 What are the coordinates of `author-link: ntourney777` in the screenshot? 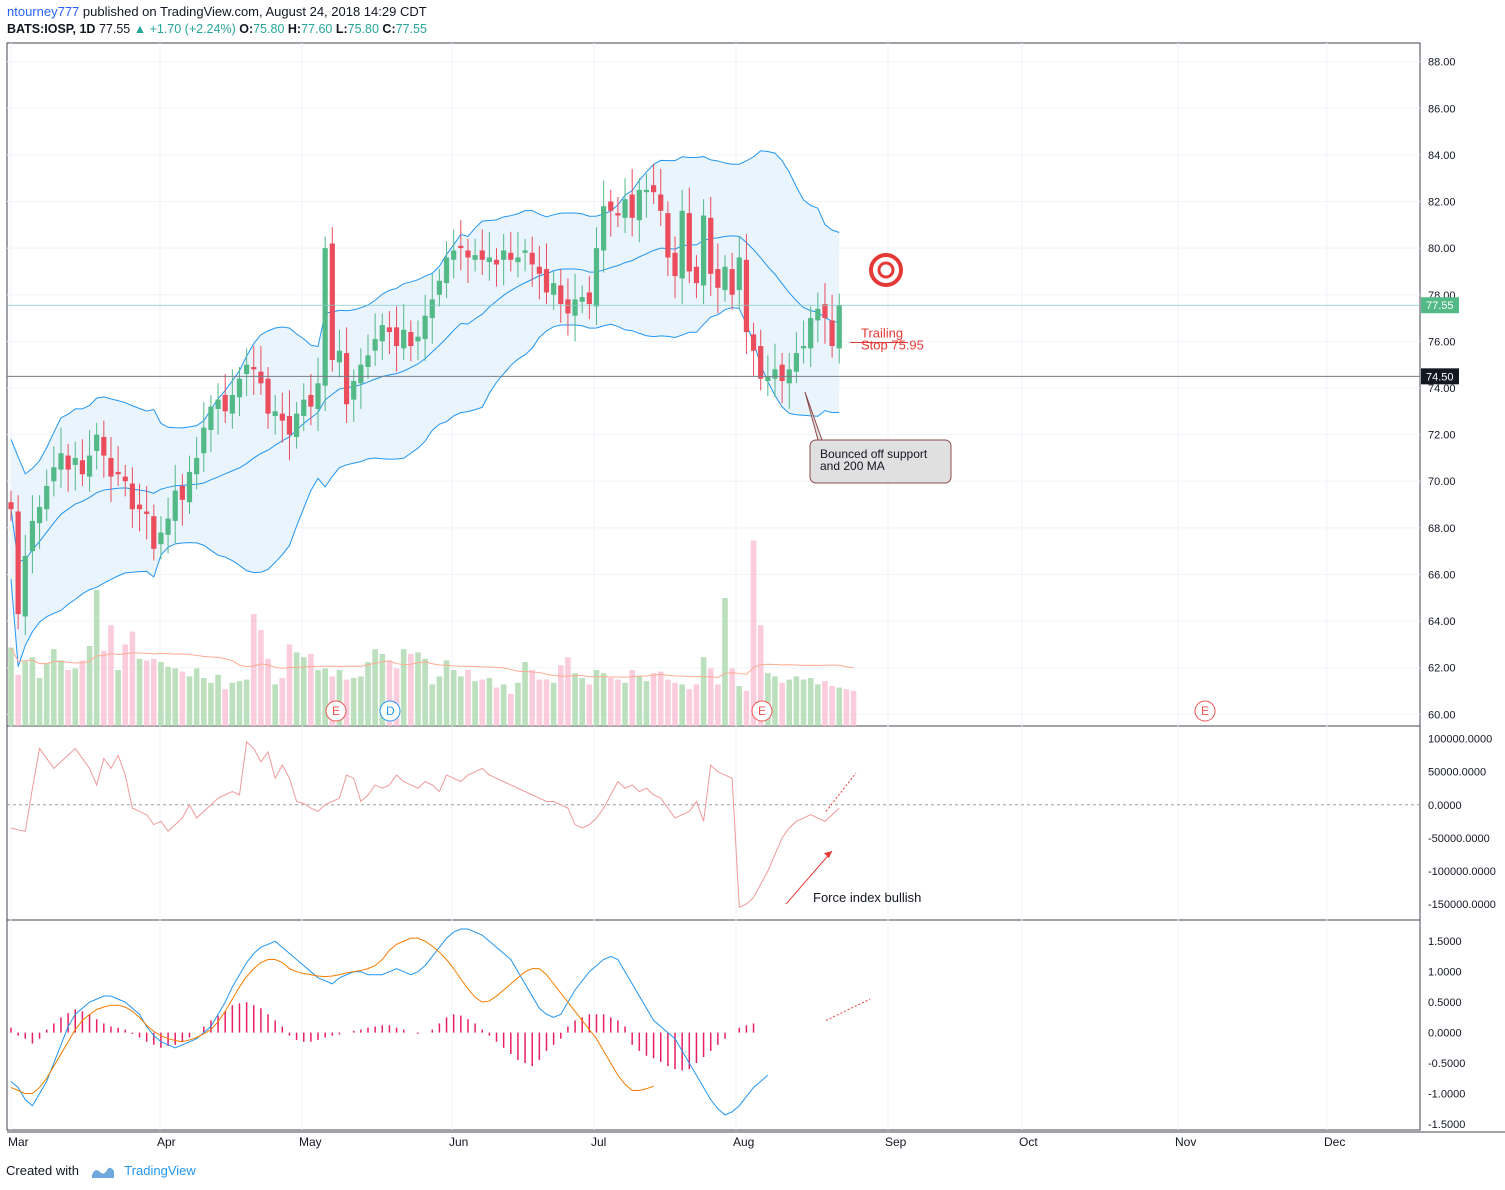 It's located at (43, 11).